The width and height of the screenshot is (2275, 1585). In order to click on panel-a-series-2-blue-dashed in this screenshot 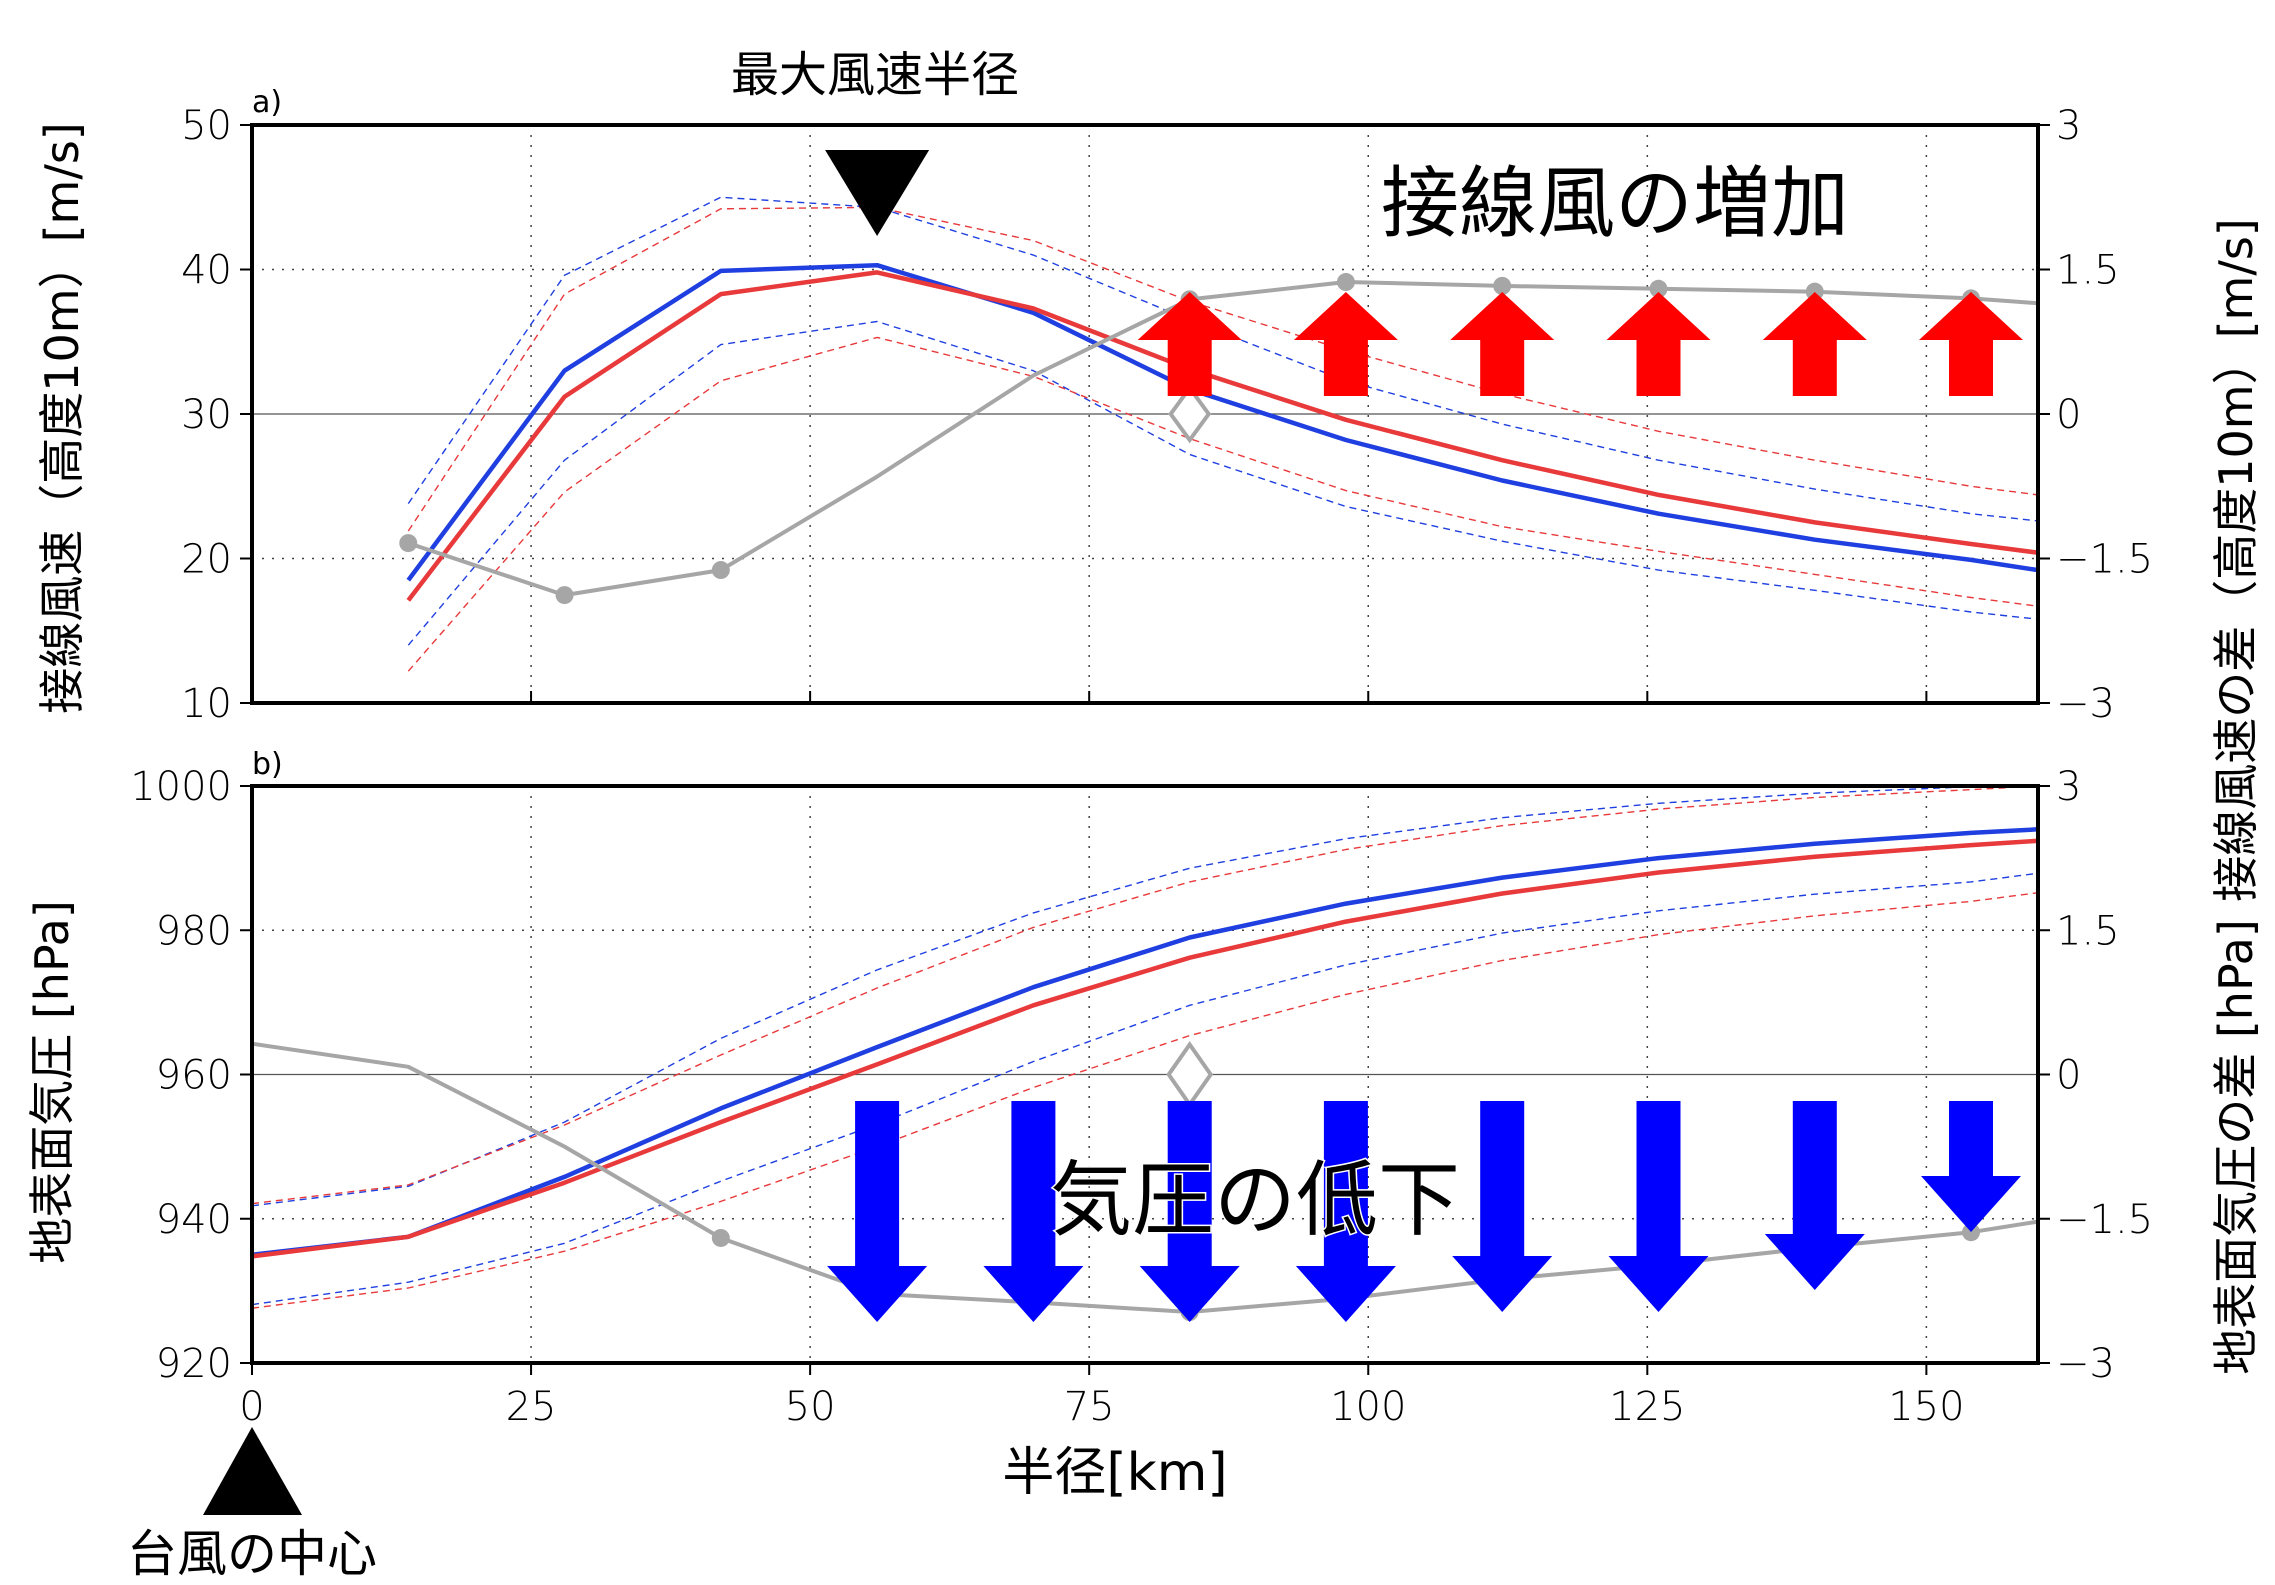, I will do `click(1222, 359)`.